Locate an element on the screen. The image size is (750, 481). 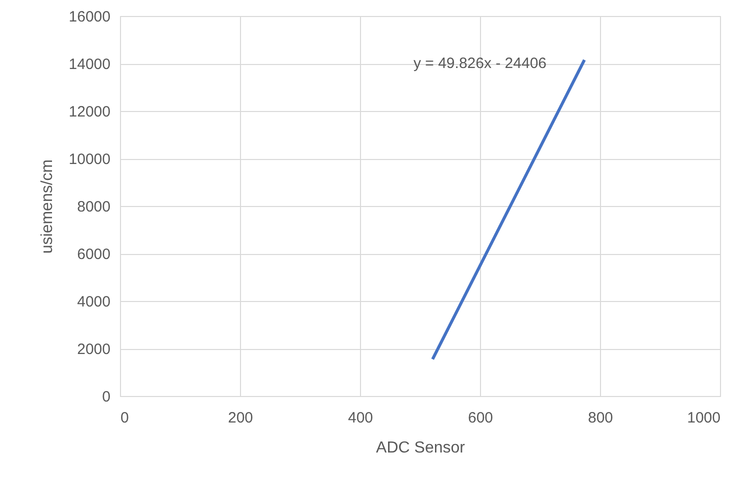
y-tick-label: 0 is located at coordinates (106, 397).